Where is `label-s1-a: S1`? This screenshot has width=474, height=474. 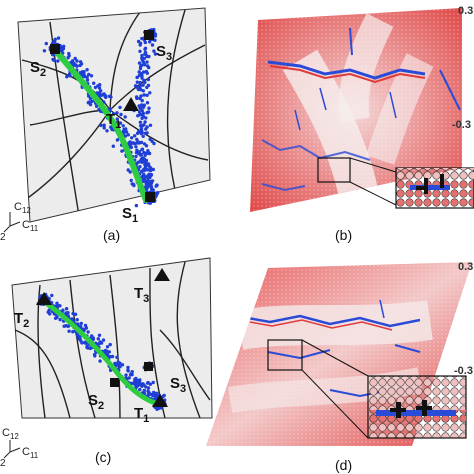 label-s1-a: S1 is located at coordinates (130, 215).